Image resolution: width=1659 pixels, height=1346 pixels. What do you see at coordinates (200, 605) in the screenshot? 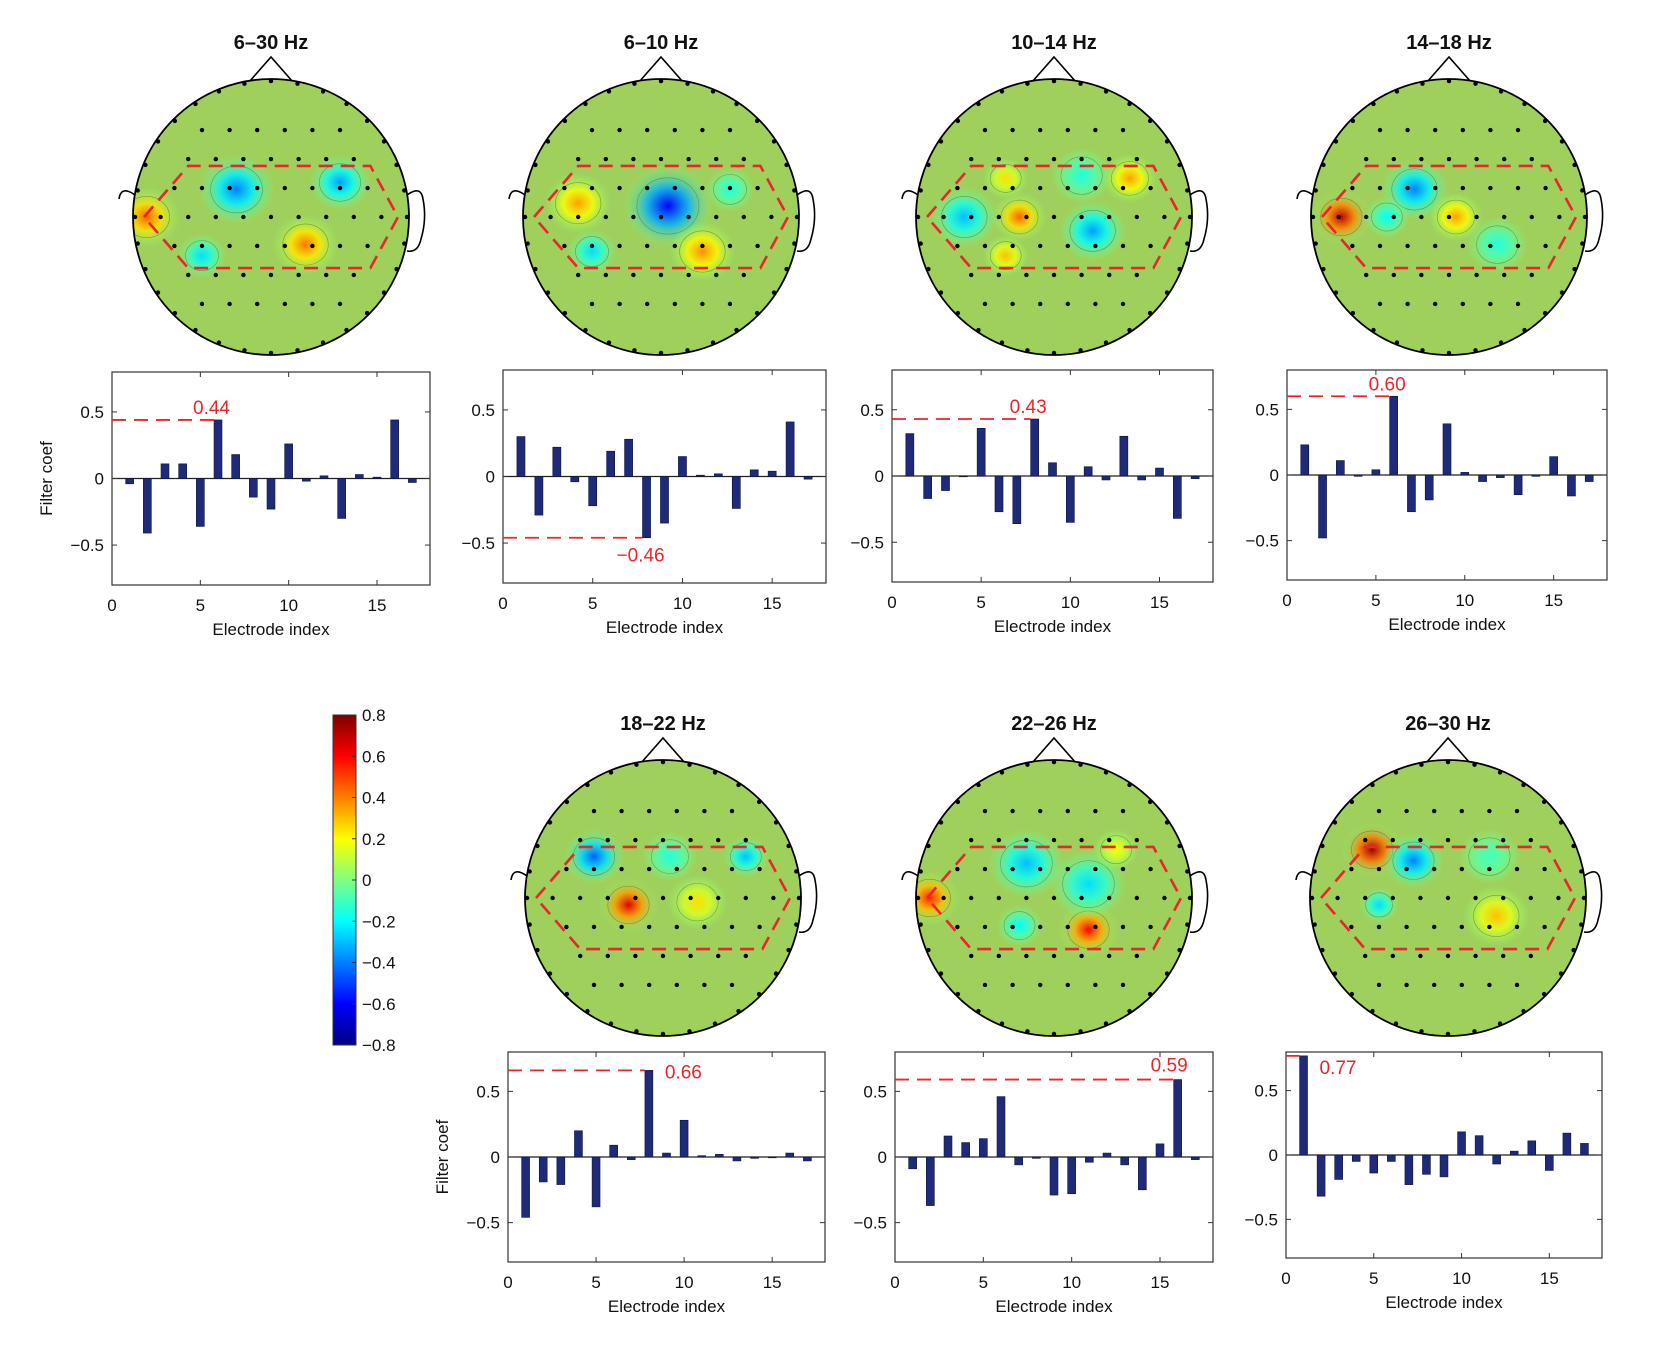
I see `x-tick-label: 5` at bounding box center [200, 605].